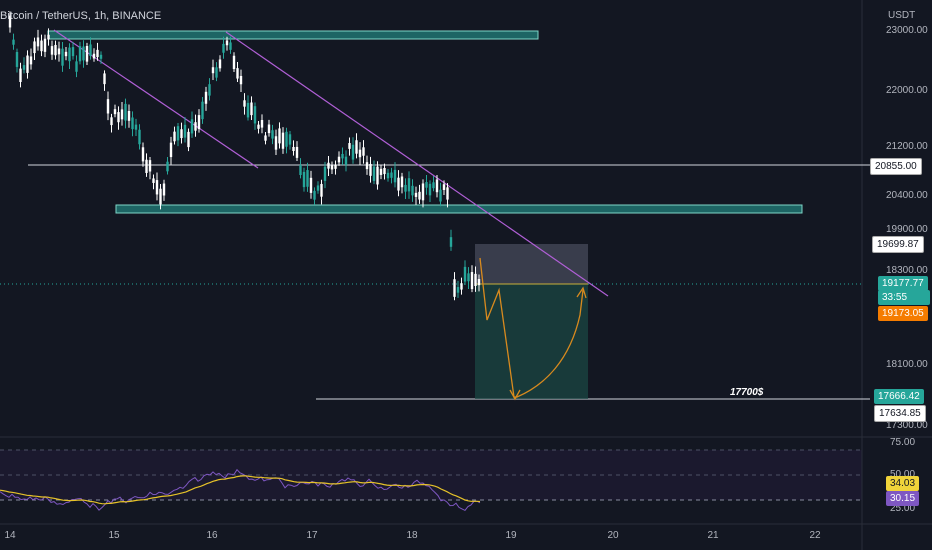 This screenshot has height=550, width=932. What do you see at coordinates (903, 313) in the screenshot?
I see `orange-price-label: 19173.05` at bounding box center [903, 313].